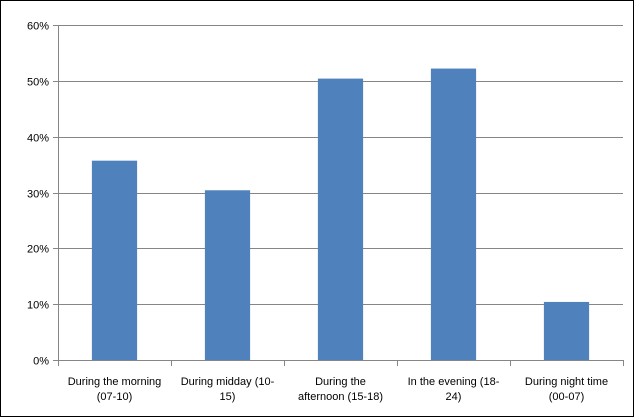 This screenshot has height=417, width=634. What do you see at coordinates (38, 306) in the screenshot?
I see `y-tick-label: 10%` at bounding box center [38, 306].